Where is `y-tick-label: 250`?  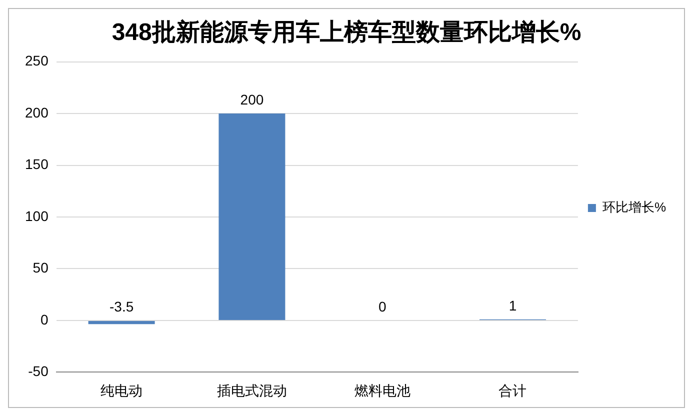
y-tick-label: 250 is located at coordinates (37, 60).